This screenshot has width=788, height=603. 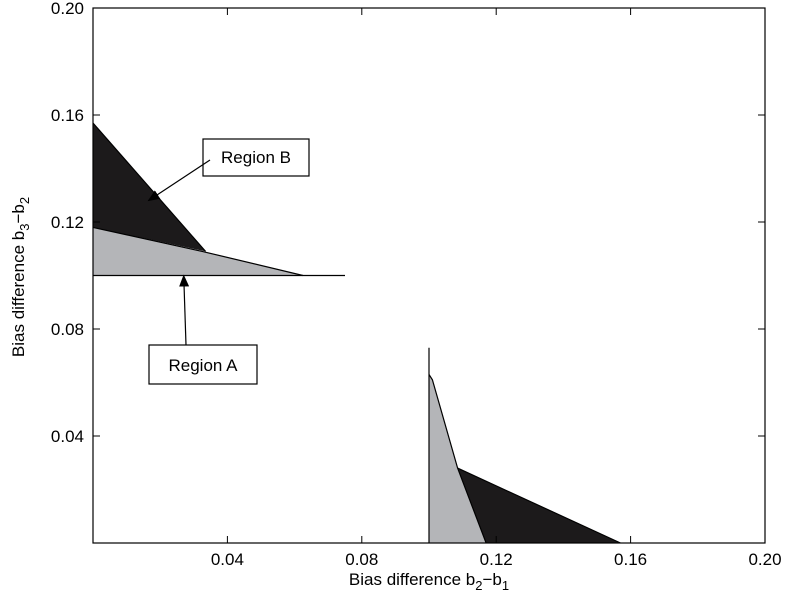 What do you see at coordinates (184, 310) in the screenshot?
I see `callout-region-a-arrow` at bounding box center [184, 310].